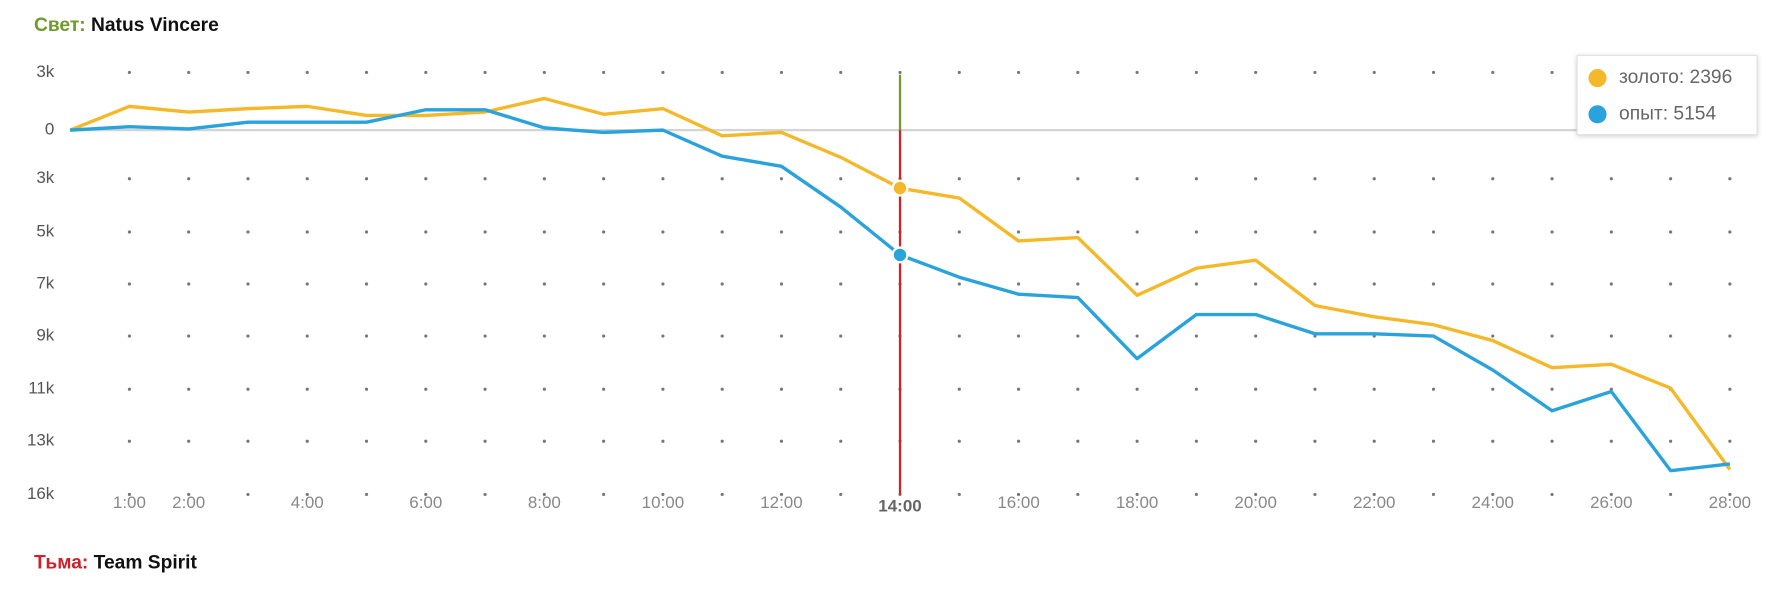 The image size is (1774, 604). I want to click on y-tick-label: 16k, so click(41, 493).